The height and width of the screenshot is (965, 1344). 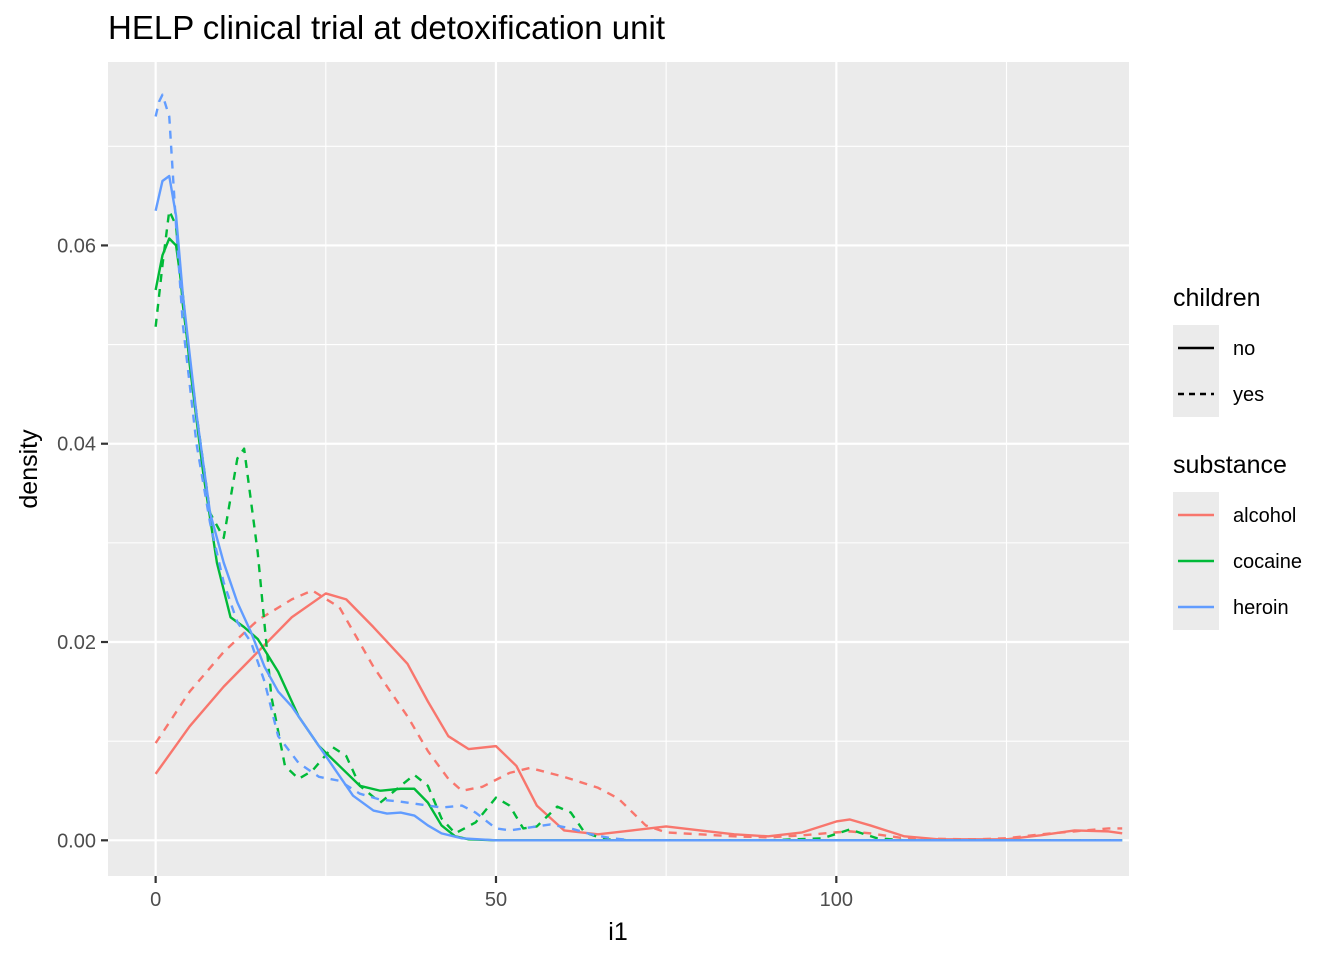 I want to click on legend-label-no: no, so click(x=1244, y=349).